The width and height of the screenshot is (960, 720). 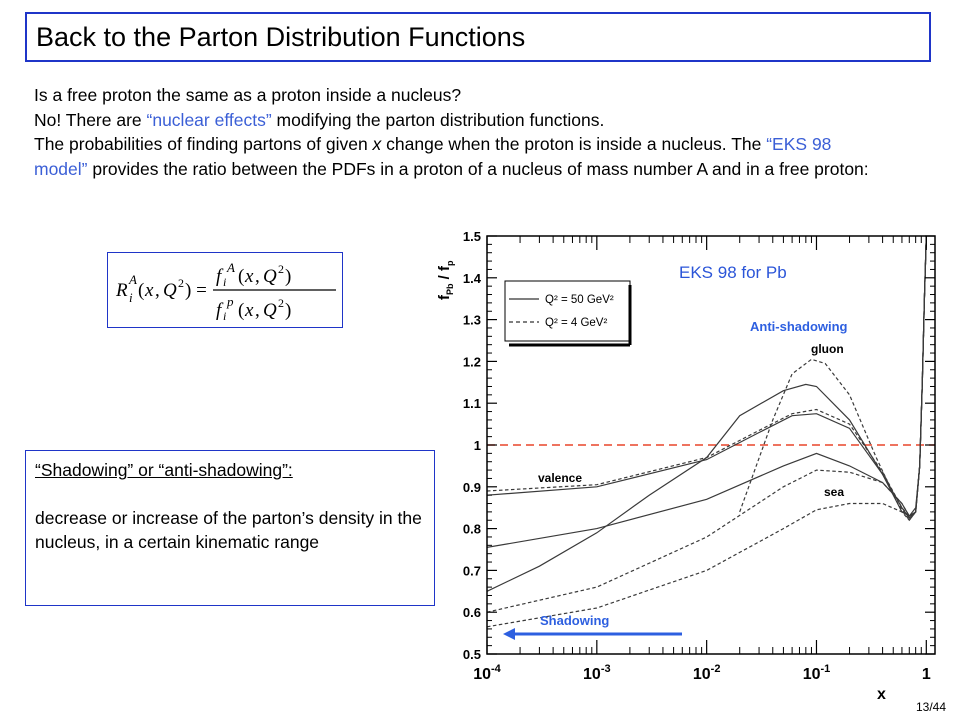 I want to click on x-tick-label: 10⁻¹, so click(x=817, y=673).